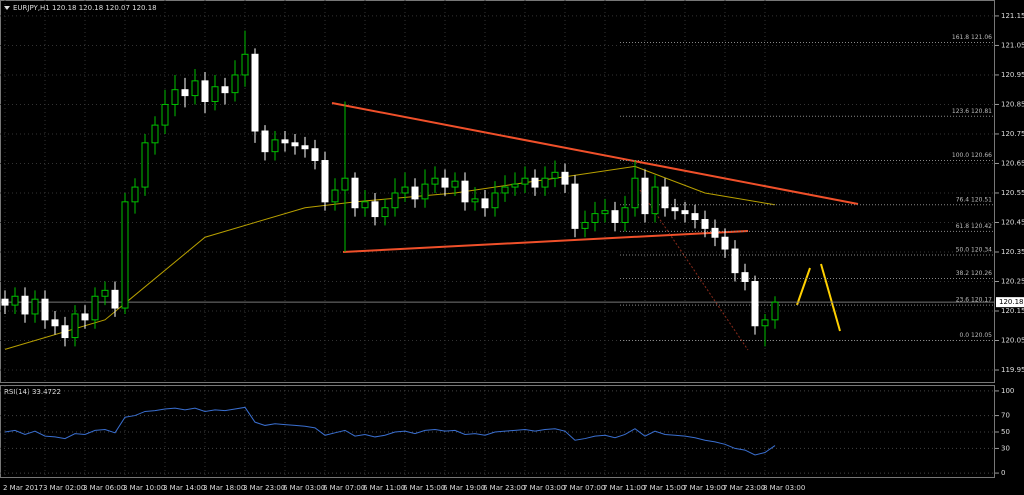  I want to click on y-tick-label: 120.15, so click(1012, 311).